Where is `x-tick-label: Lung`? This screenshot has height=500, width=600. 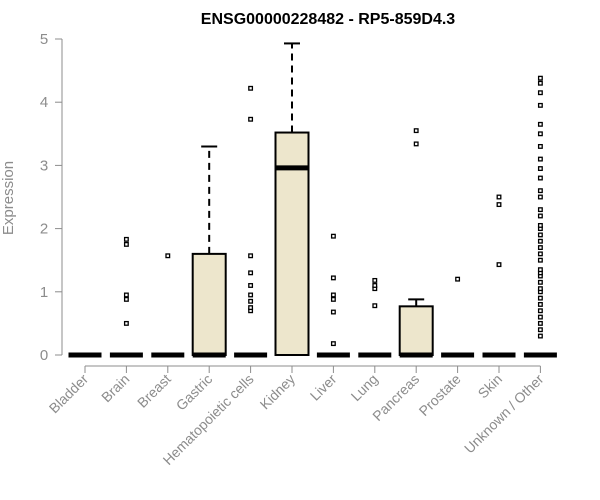 x-tick-label: Lung is located at coordinates (364, 387).